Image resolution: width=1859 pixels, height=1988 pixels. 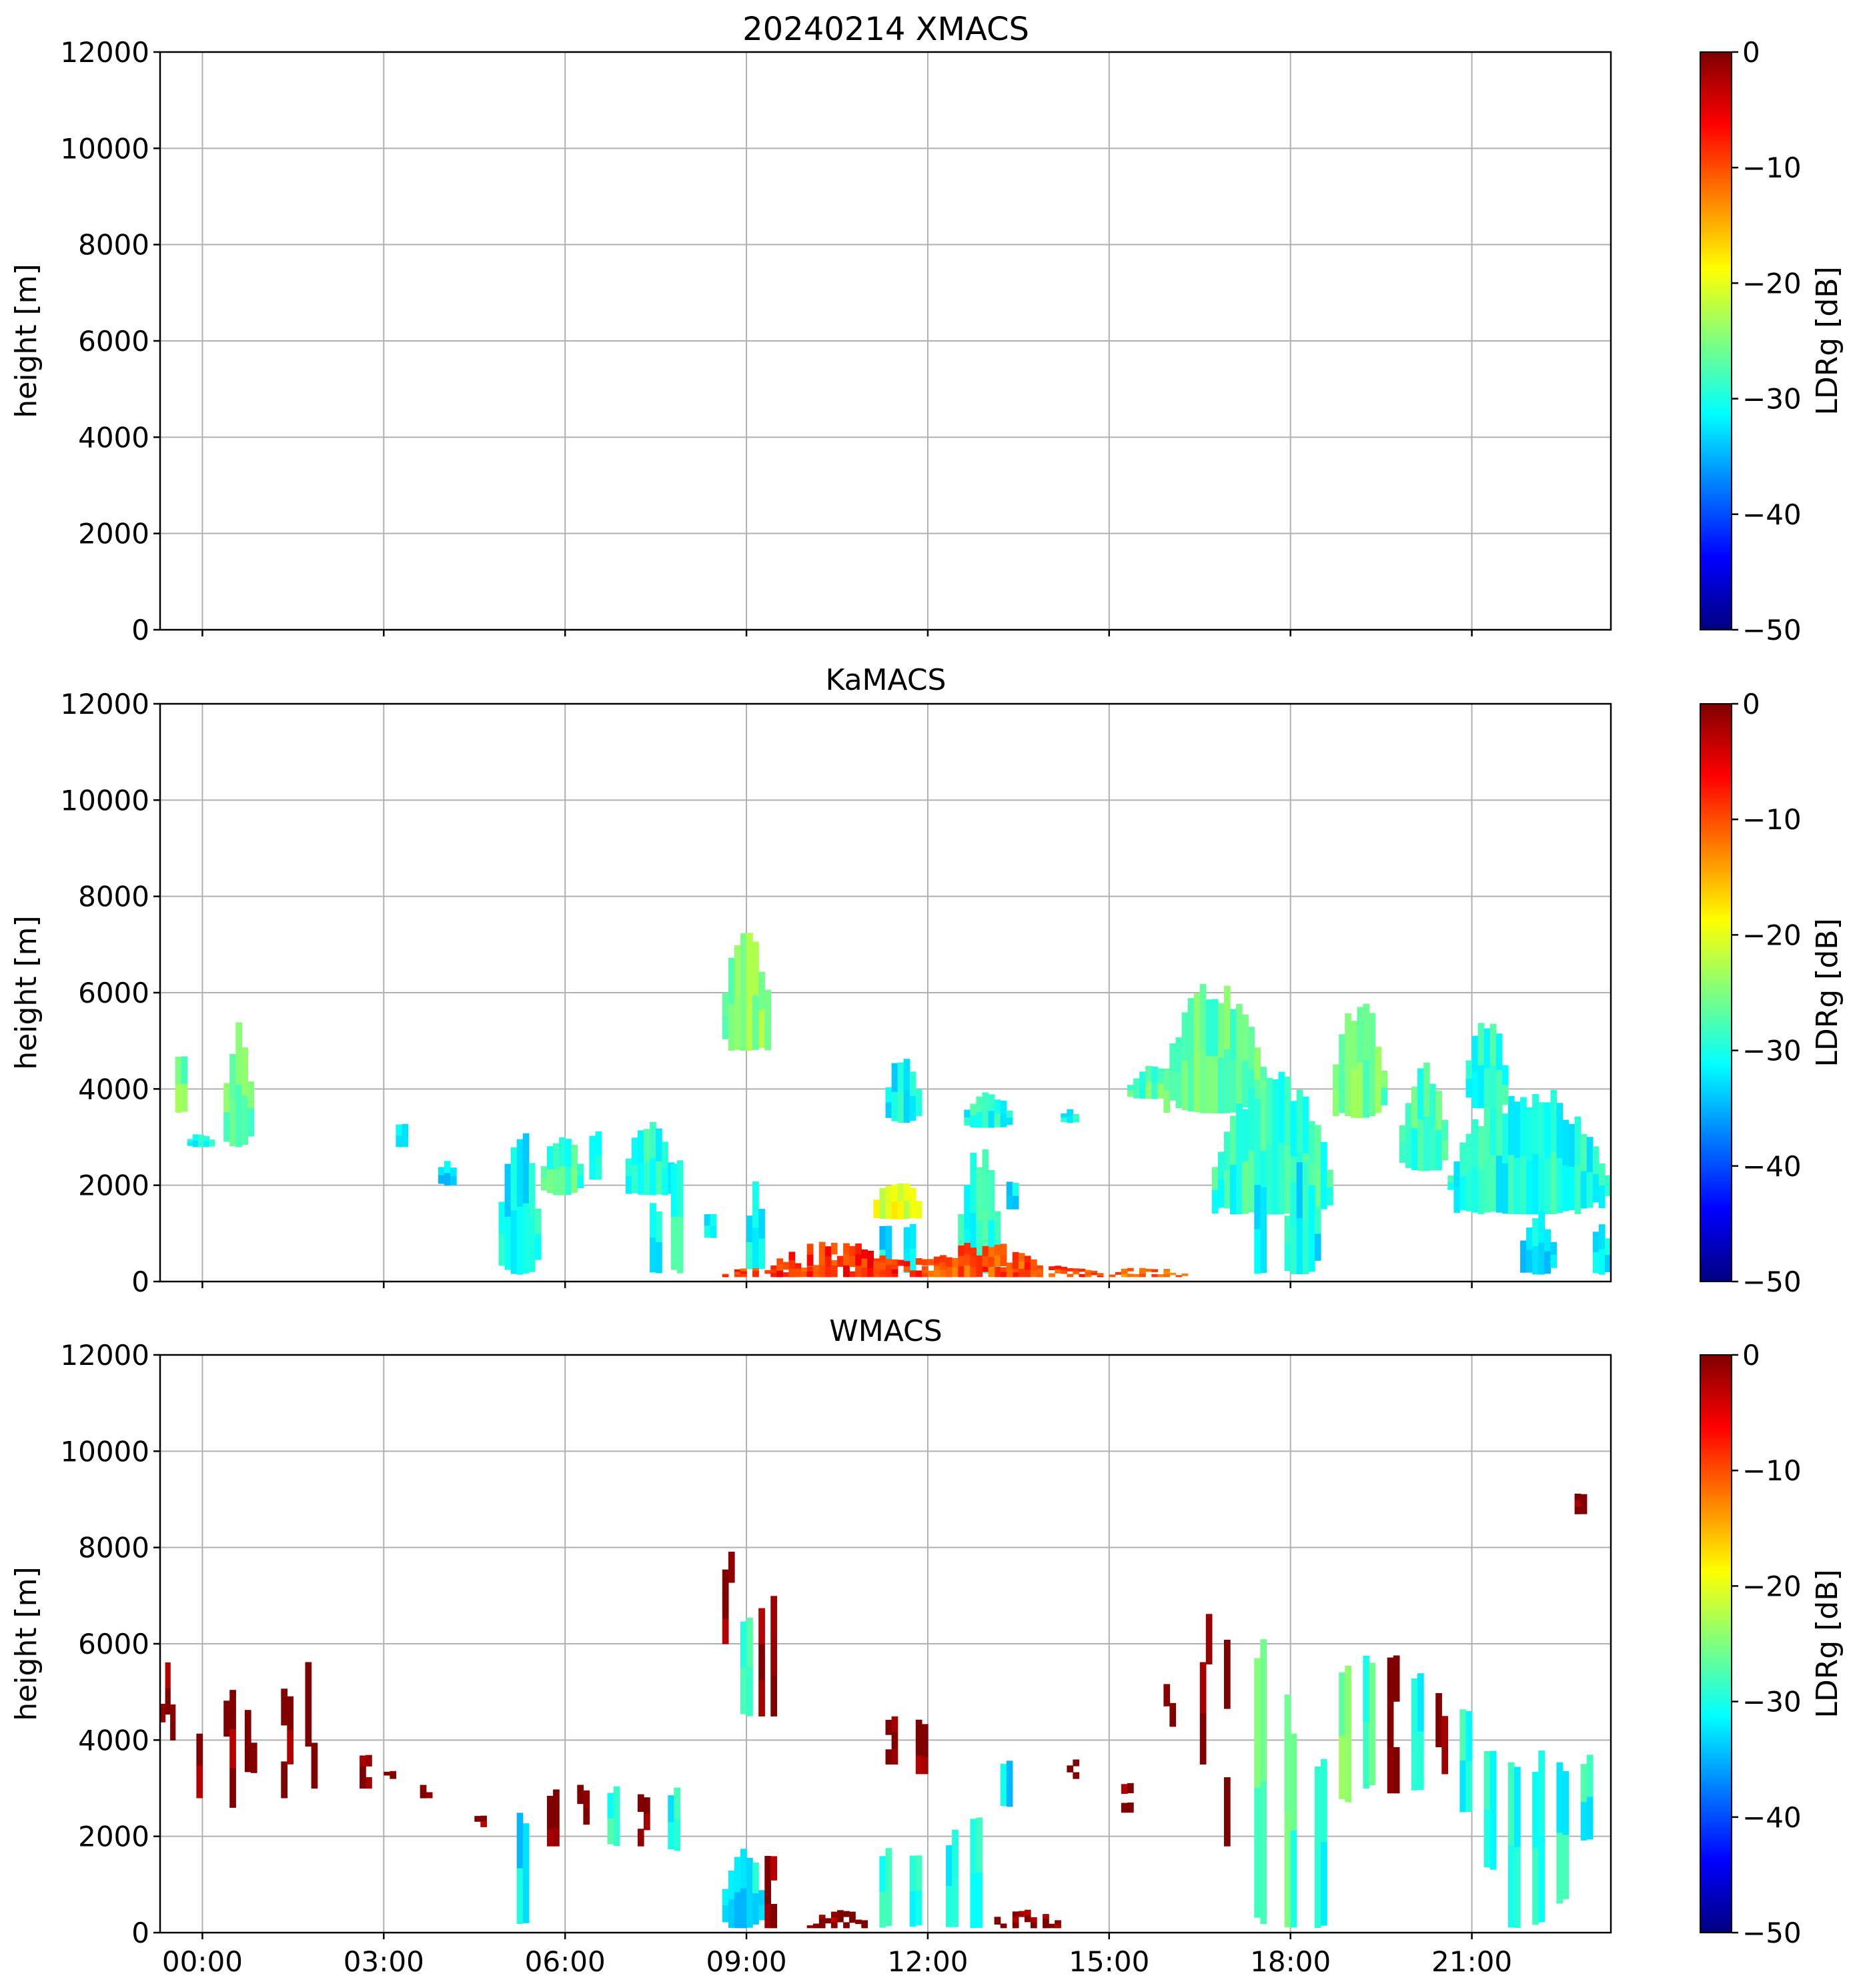 I want to click on colorbar-wmacs, so click(x=1716, y=1643).